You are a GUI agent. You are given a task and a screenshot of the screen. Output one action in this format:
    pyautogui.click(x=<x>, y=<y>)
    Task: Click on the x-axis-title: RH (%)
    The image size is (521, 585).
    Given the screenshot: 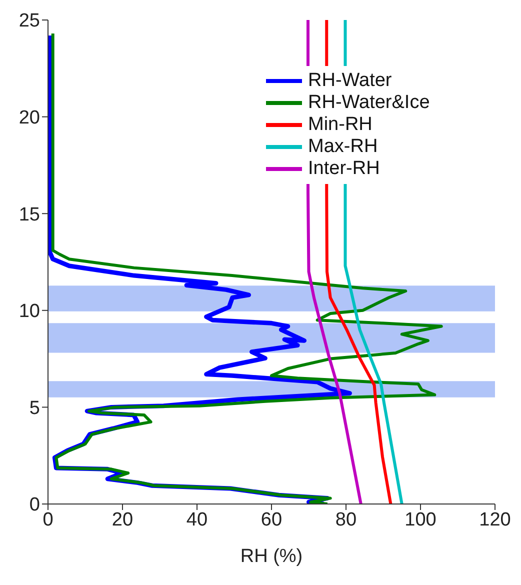 What is the action you would take?
    pyautogui.click(x=271, y=556)
    